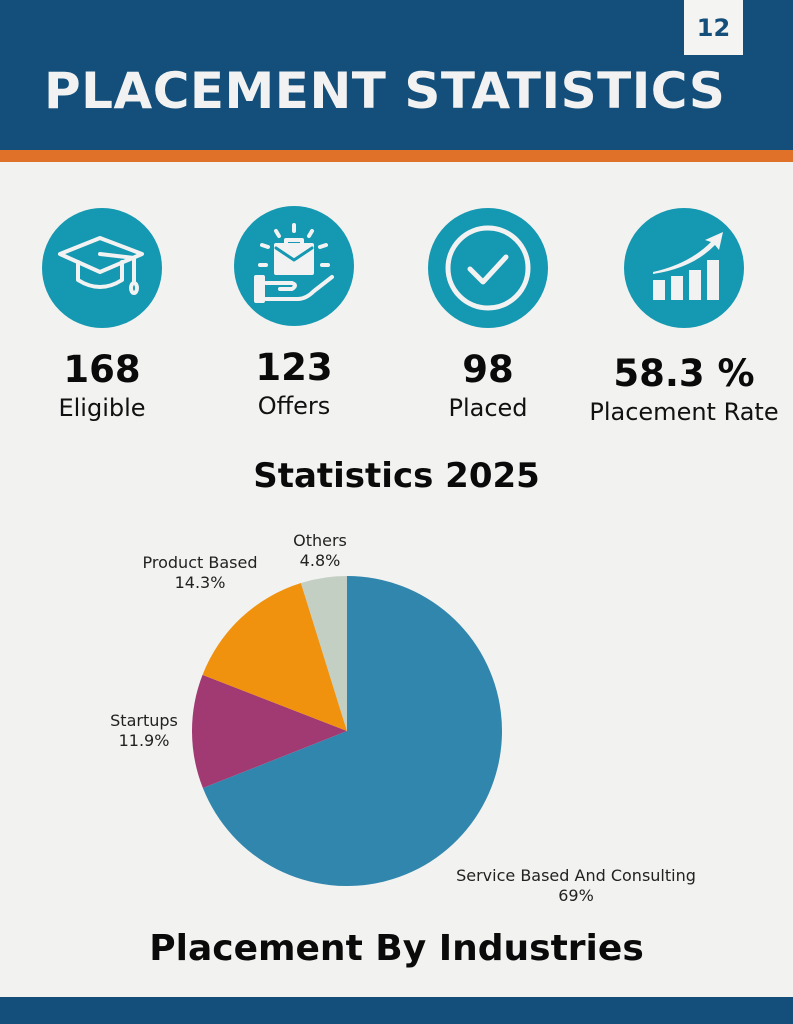  I want to click on pie-label-others: Others 4.8%, so click(320, 551).